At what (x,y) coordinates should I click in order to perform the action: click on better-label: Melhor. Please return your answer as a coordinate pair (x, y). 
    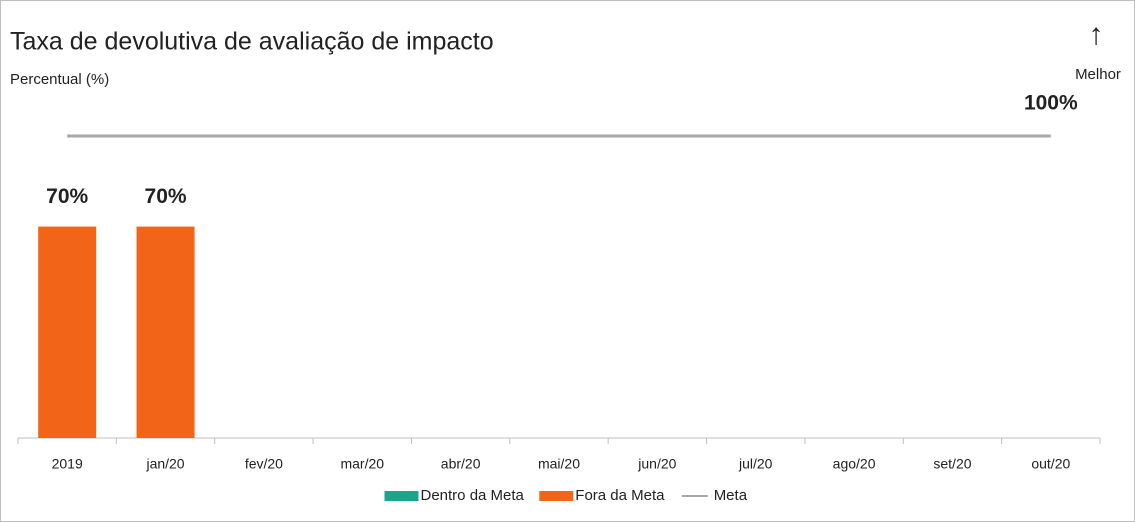
    Looking at the image, I should click on (1098, 74).